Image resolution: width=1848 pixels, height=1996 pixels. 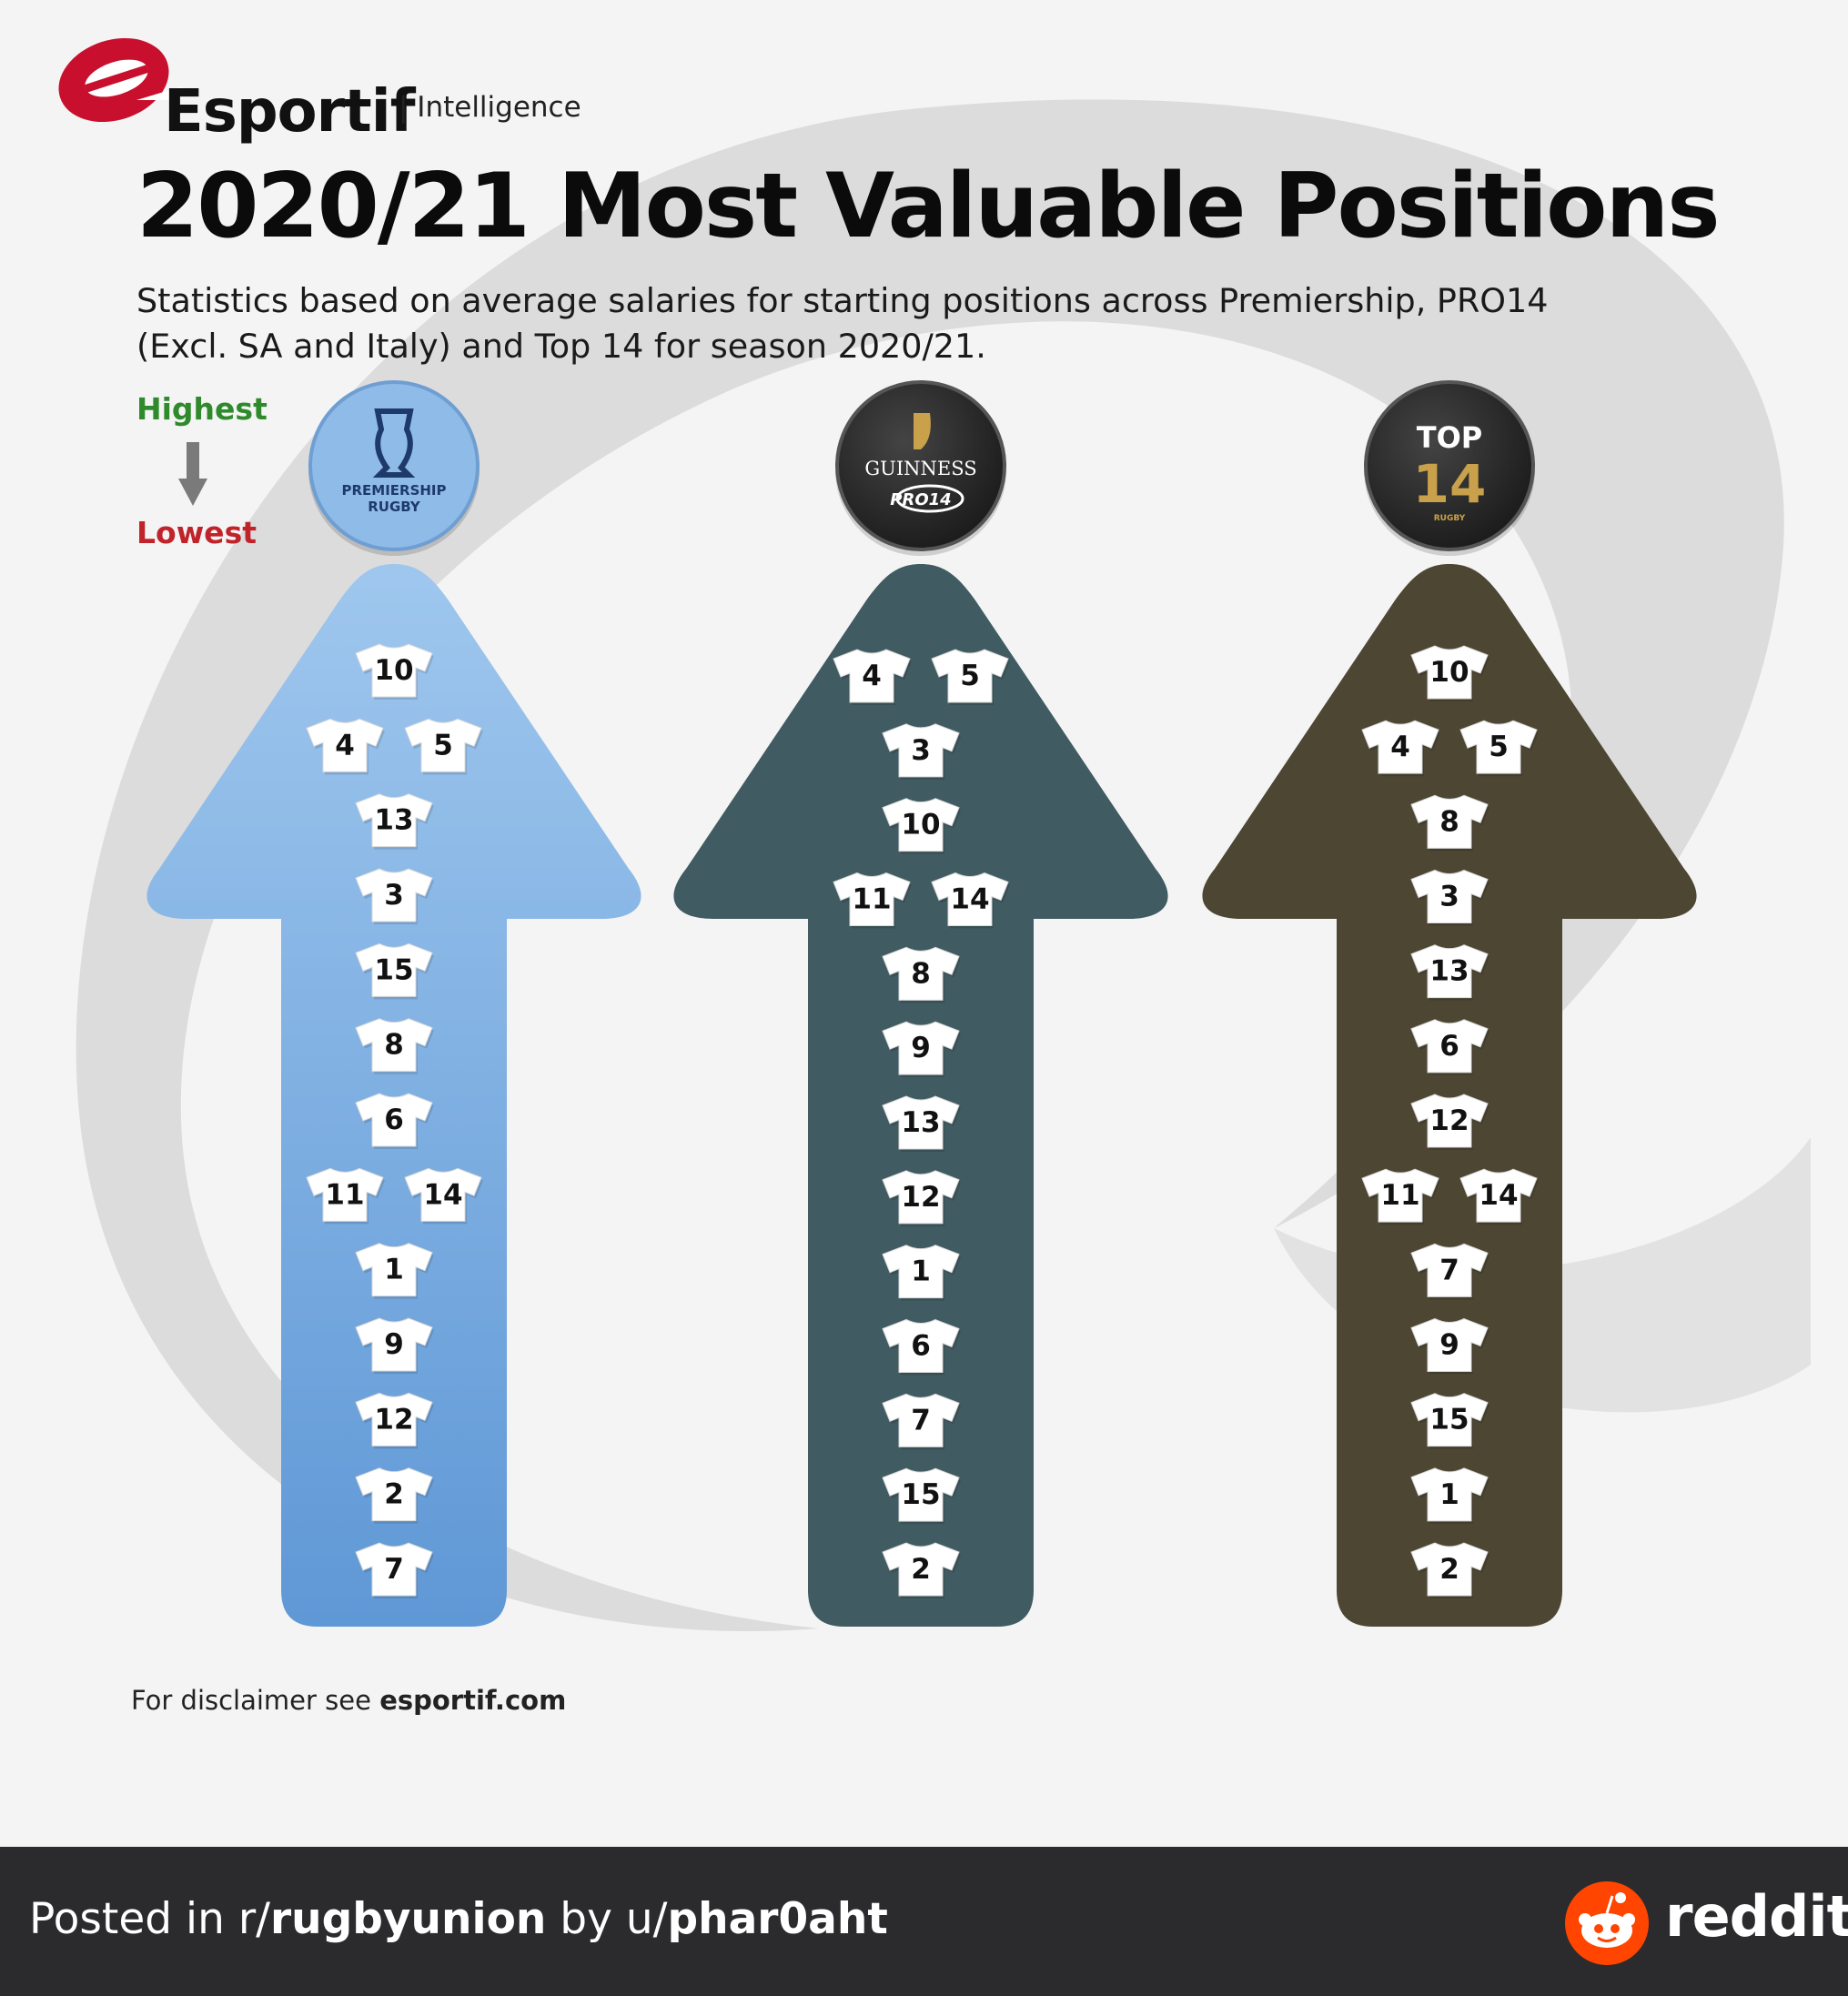 I want to click on reddit-logo-icon, so click(x=1607, y=1923).